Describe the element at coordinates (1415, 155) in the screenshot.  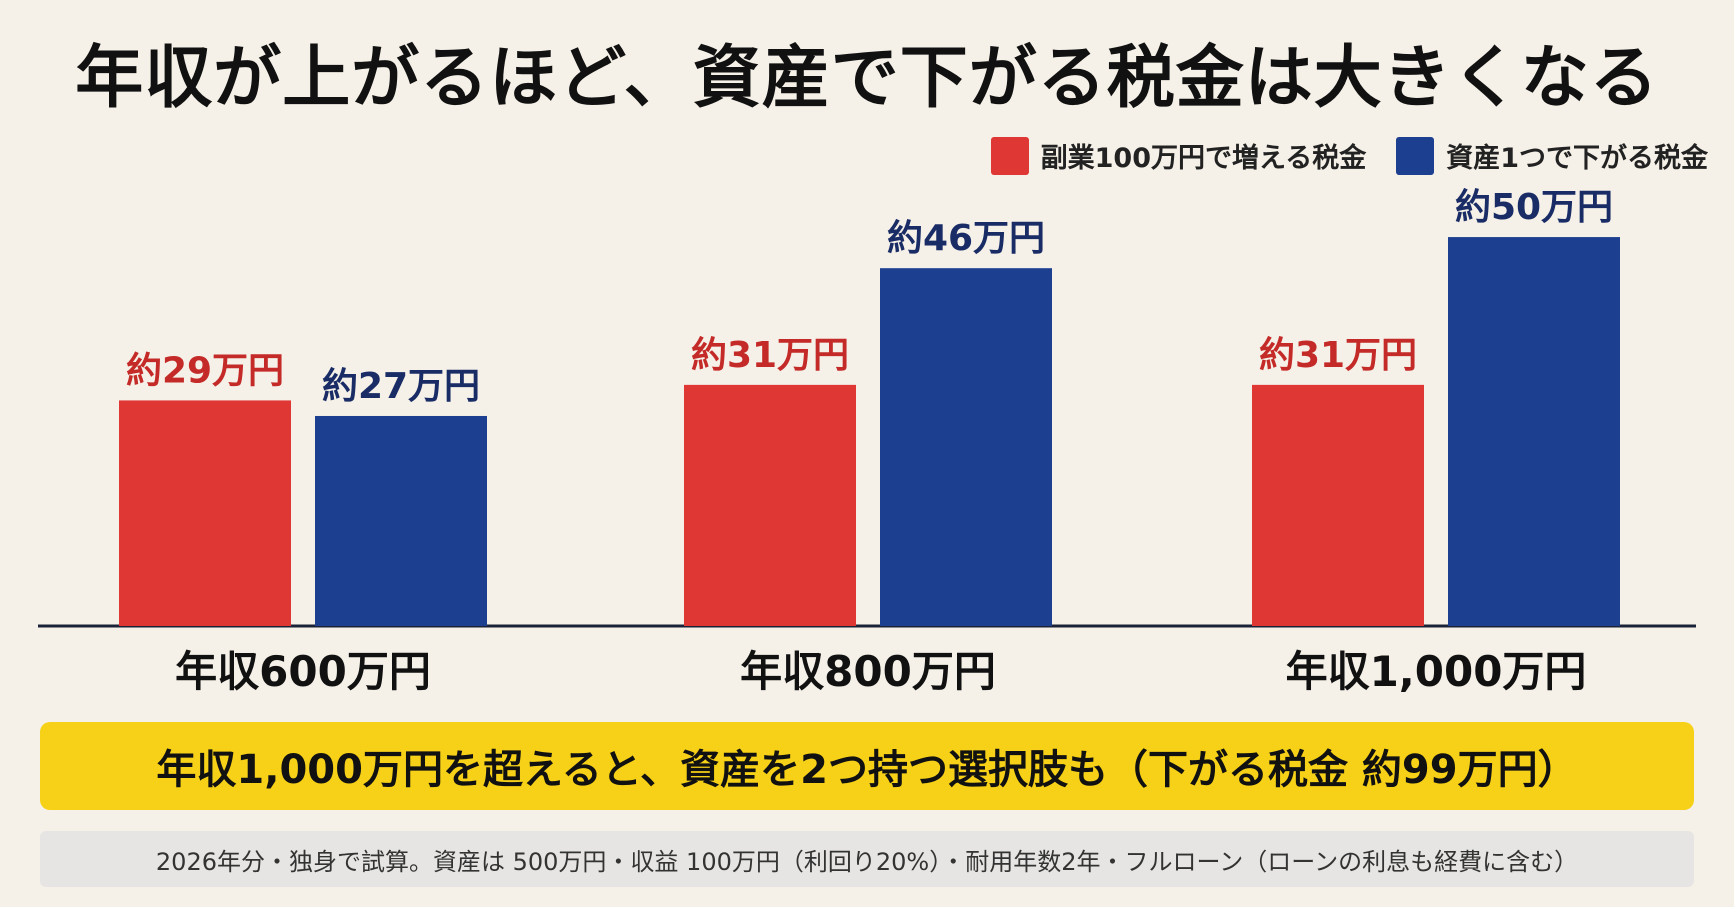
I see `legend-swatch-blue` at that location.